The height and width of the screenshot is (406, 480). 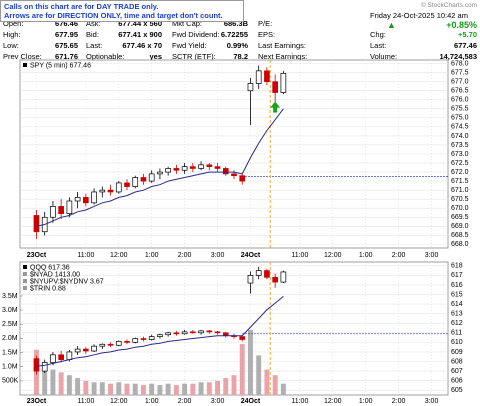 I want to click on change-pct: +0.85%, so click(x=461, y=25).